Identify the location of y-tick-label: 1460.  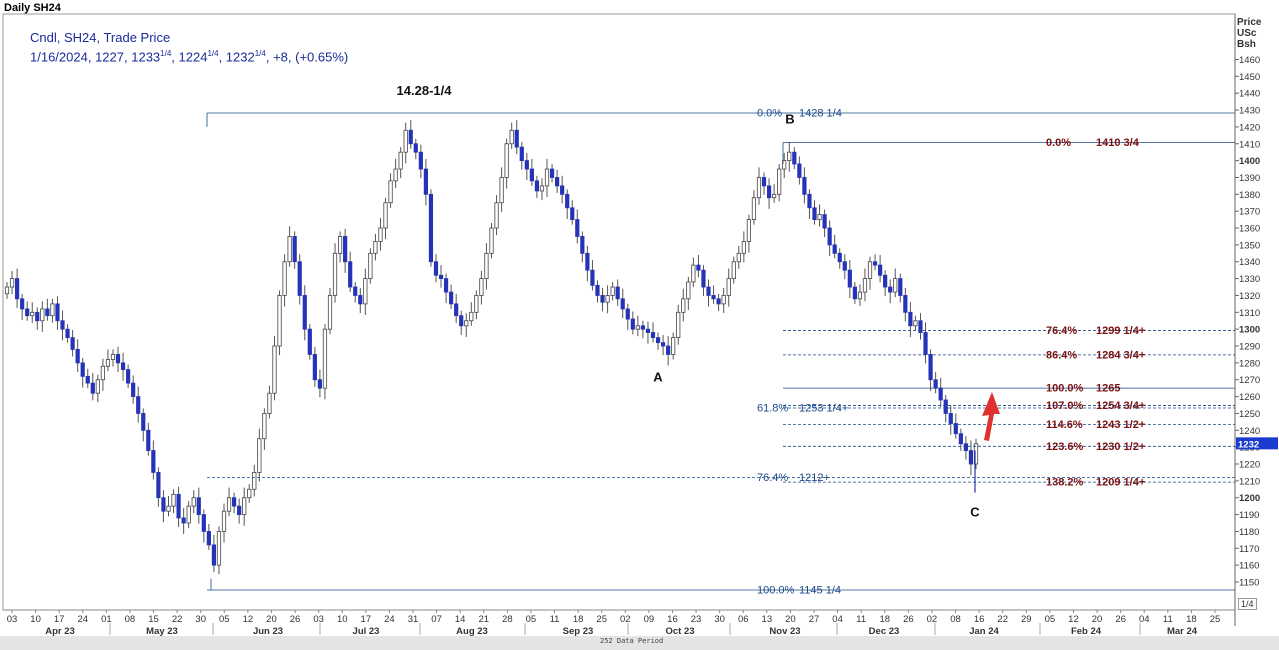
(1249, 60).